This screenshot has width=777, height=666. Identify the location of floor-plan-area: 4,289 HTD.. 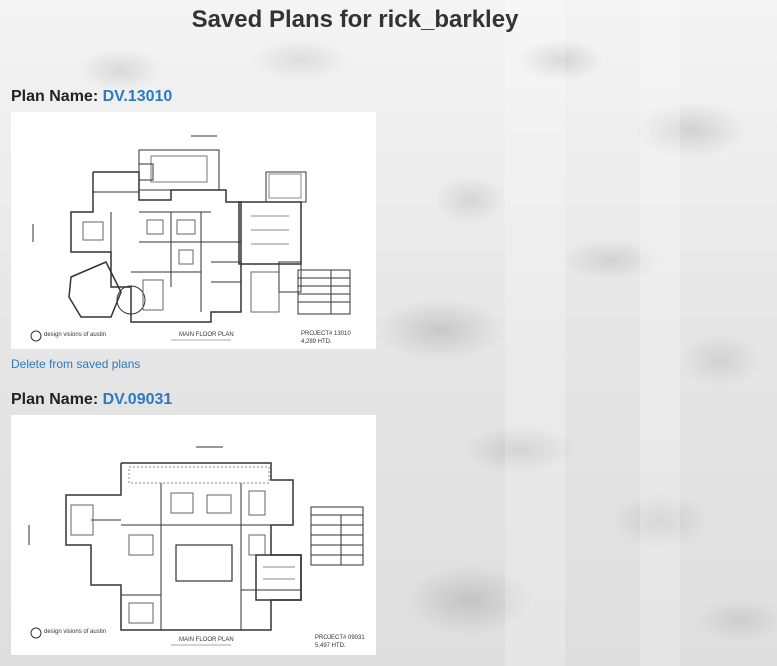
(316, 342).